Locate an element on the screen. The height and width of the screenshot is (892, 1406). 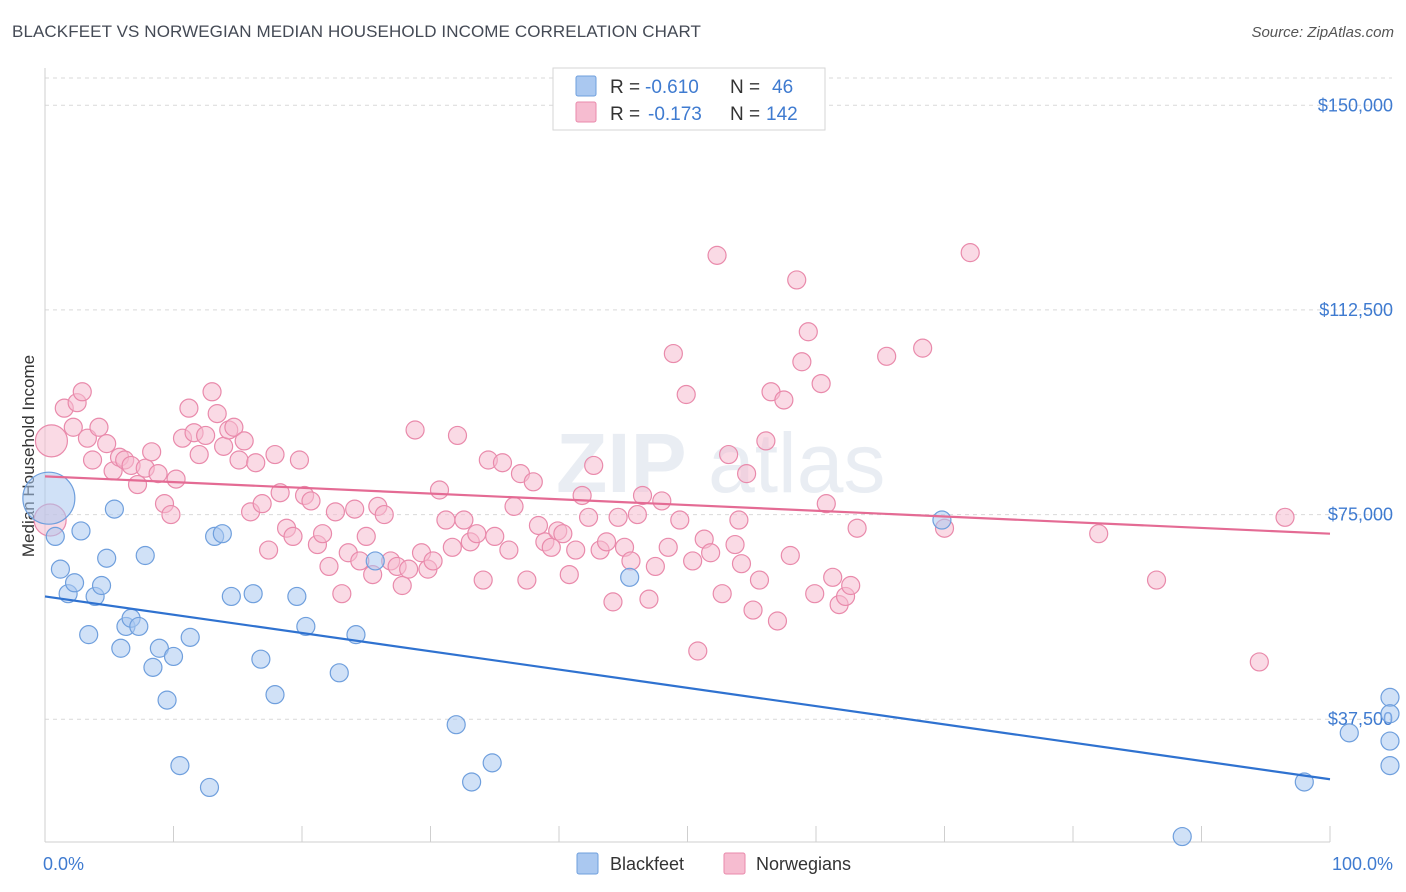
x-tick-label-max: 100.0% is located at coordinates (1362, 864).